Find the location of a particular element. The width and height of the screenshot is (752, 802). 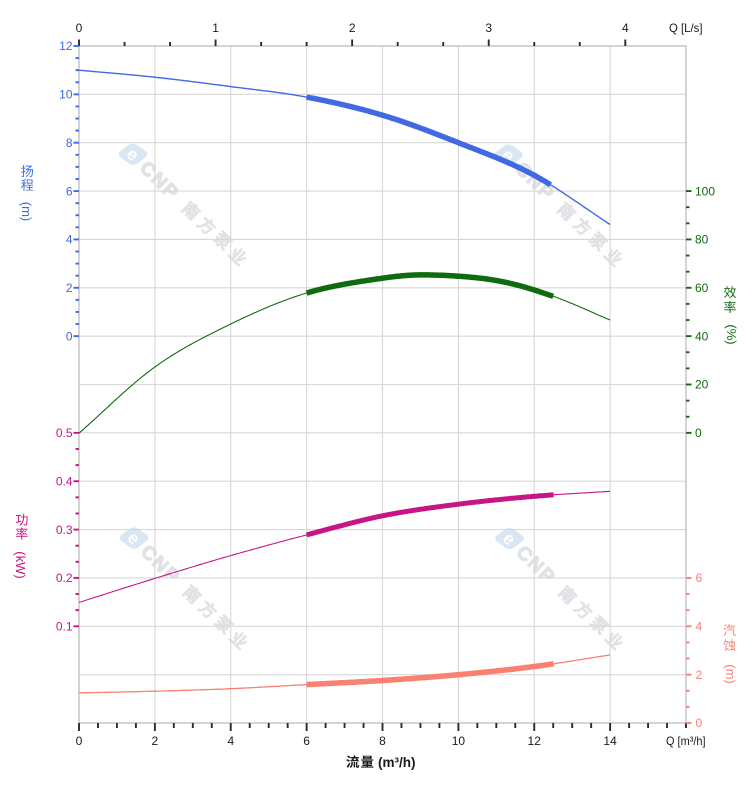

svg-text: (kW) is located at coordinates (20, 564).